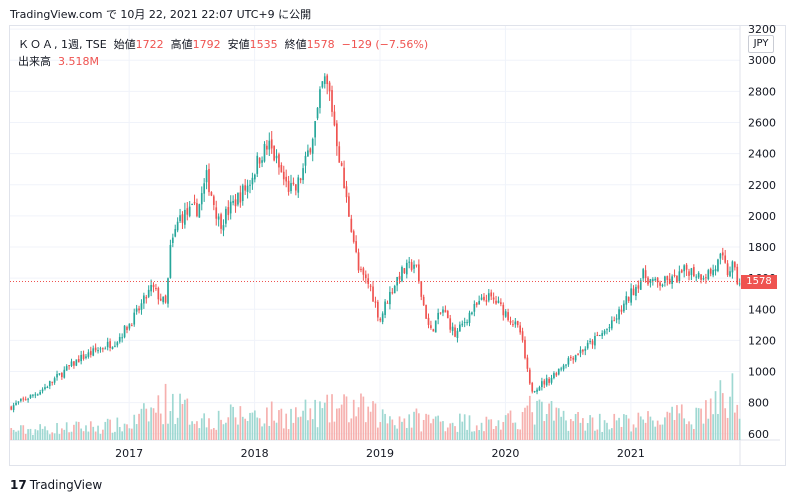 The image size is (794, 503). What do you see at coordinates (762, 122) in the screenshot?
I see `price-tick-label: 2600` at bounding box center [762, 122].